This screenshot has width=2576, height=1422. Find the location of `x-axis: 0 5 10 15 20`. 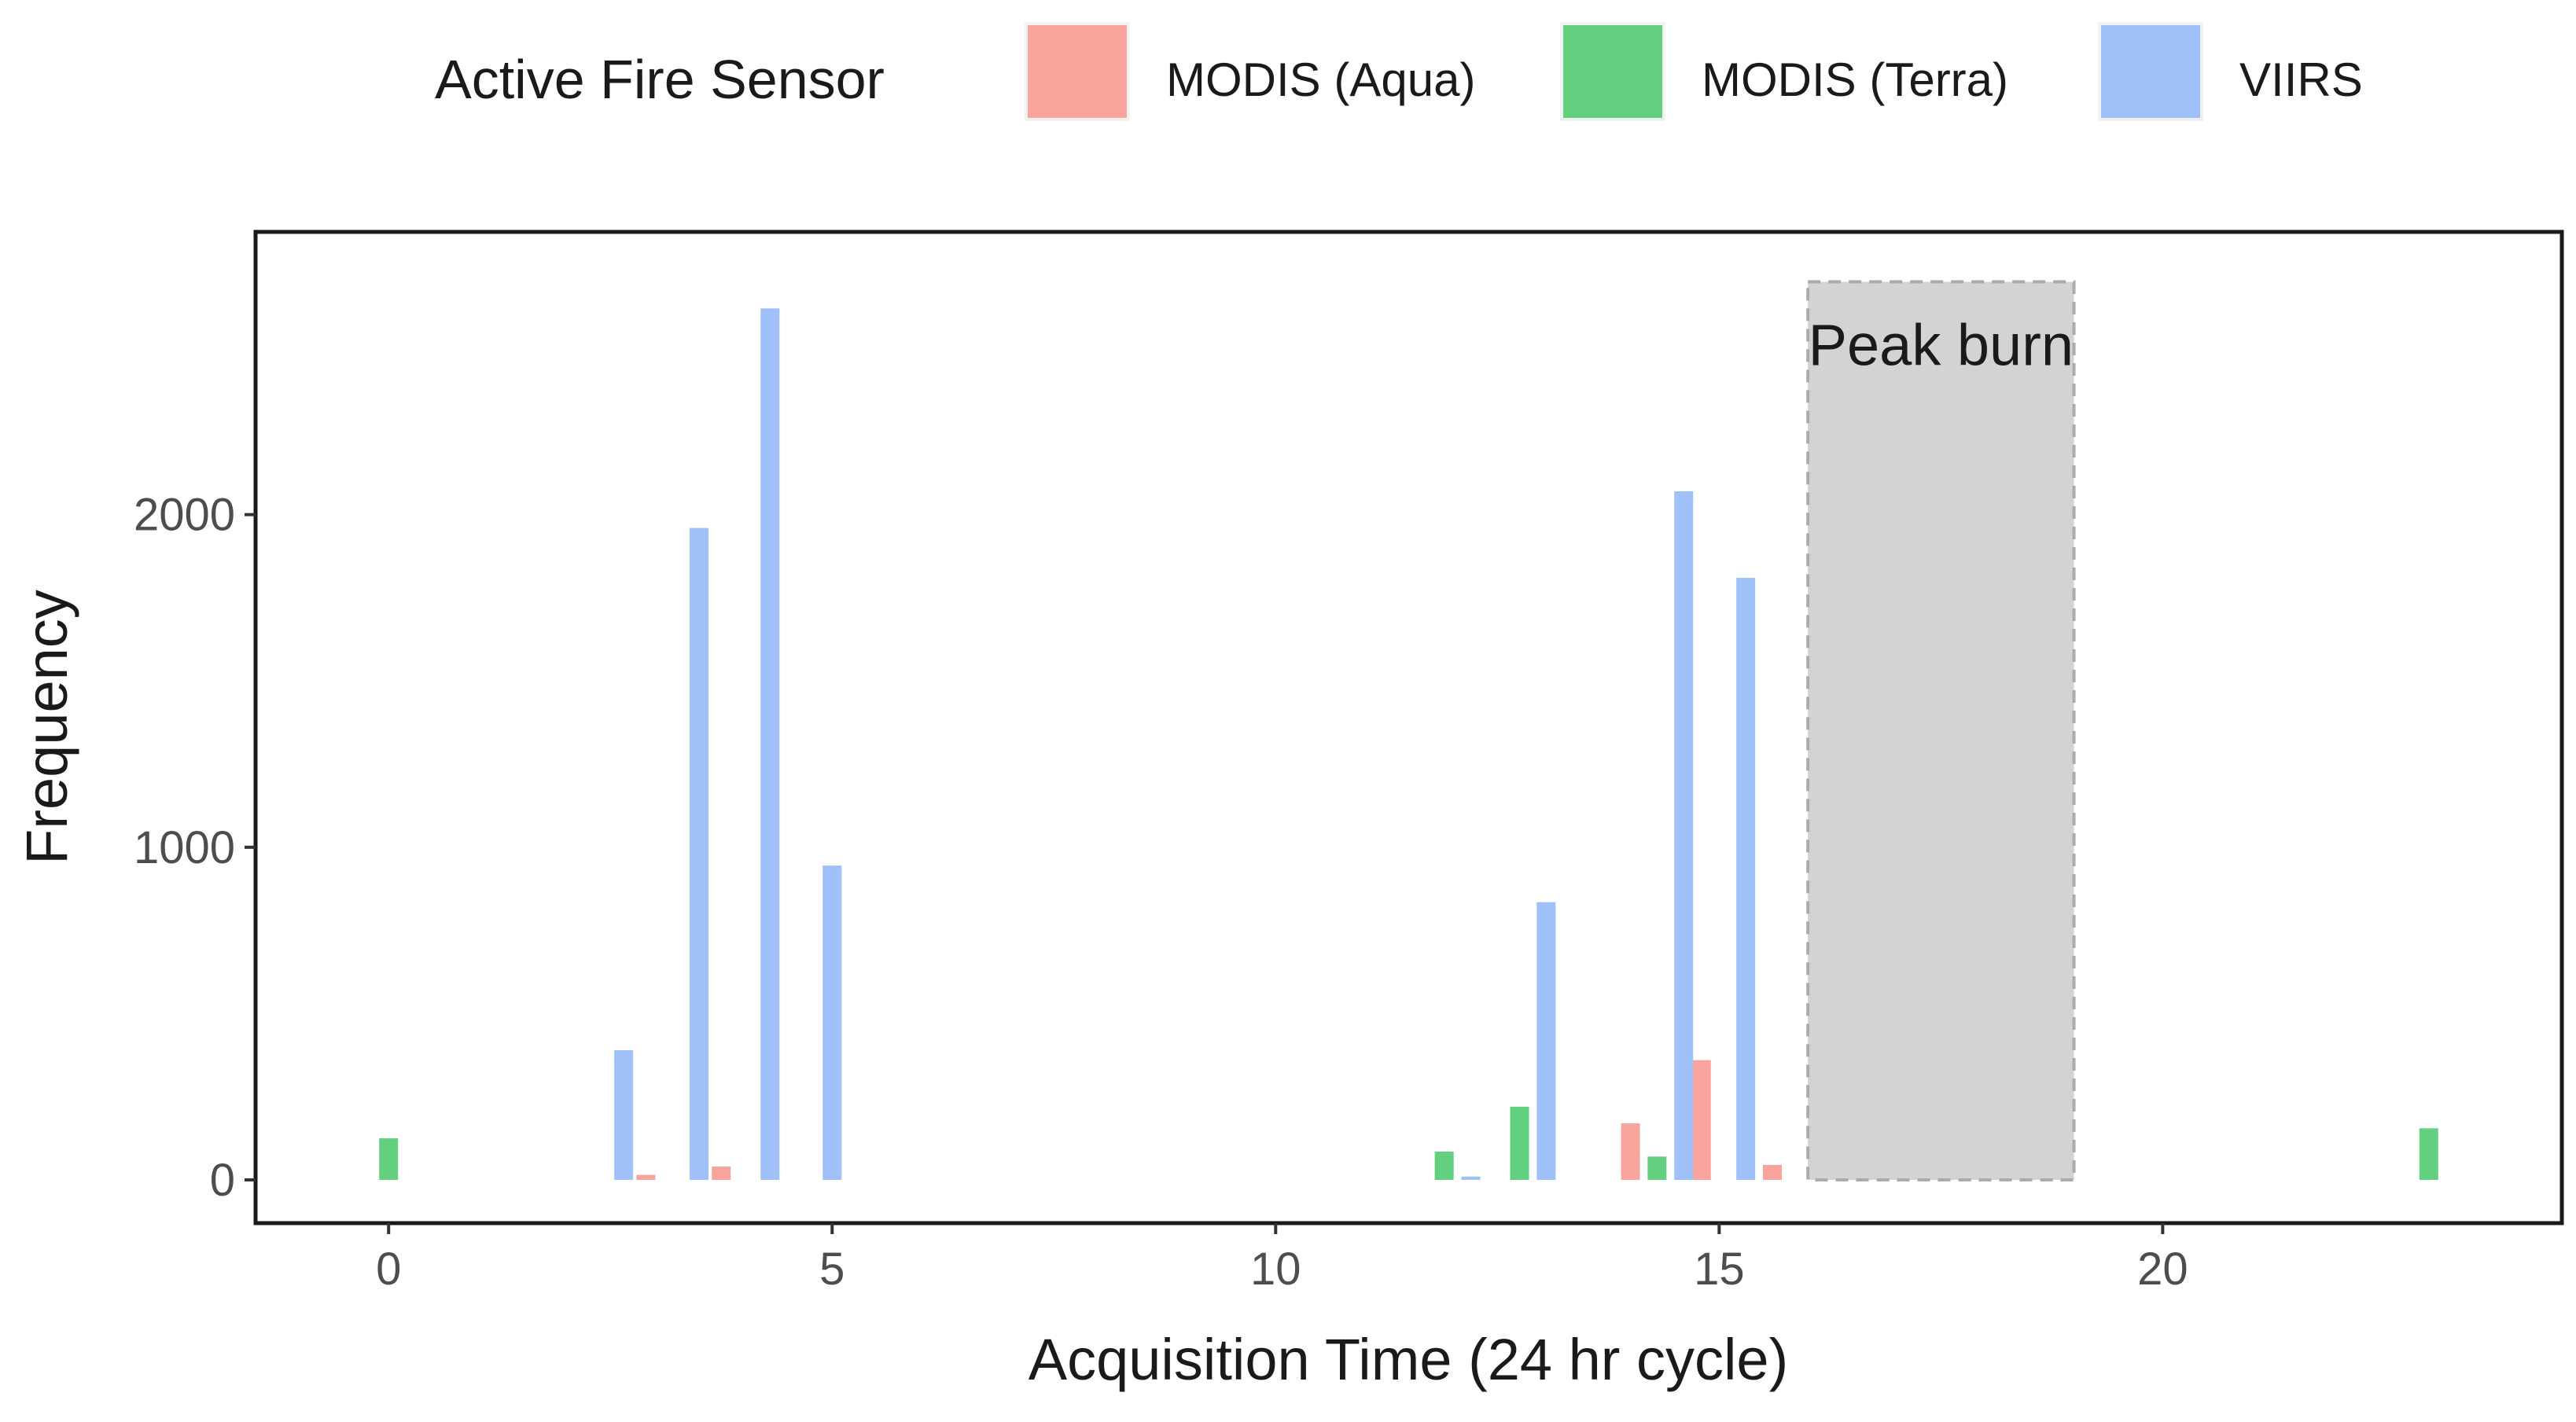

x-axis: 0 5 10 15 20 is located at coordinates (1282, 1259).